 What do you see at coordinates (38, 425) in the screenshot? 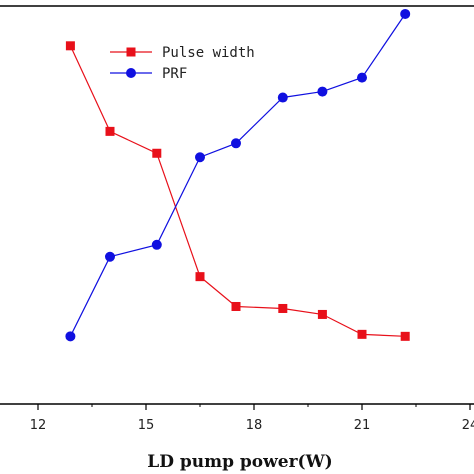
I see `x-tick-label: 12` at bounding box center [38, 425].